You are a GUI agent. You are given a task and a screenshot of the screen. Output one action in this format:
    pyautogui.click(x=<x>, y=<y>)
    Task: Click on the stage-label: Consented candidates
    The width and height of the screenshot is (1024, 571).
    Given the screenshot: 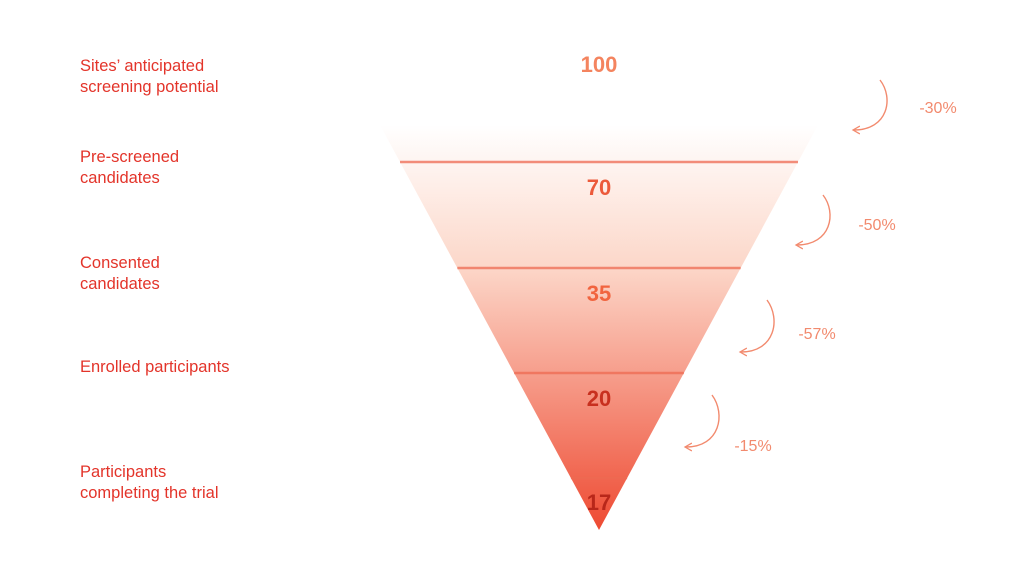 What is the action you would take?
    pyautogui.click(x=120, y=273)
    